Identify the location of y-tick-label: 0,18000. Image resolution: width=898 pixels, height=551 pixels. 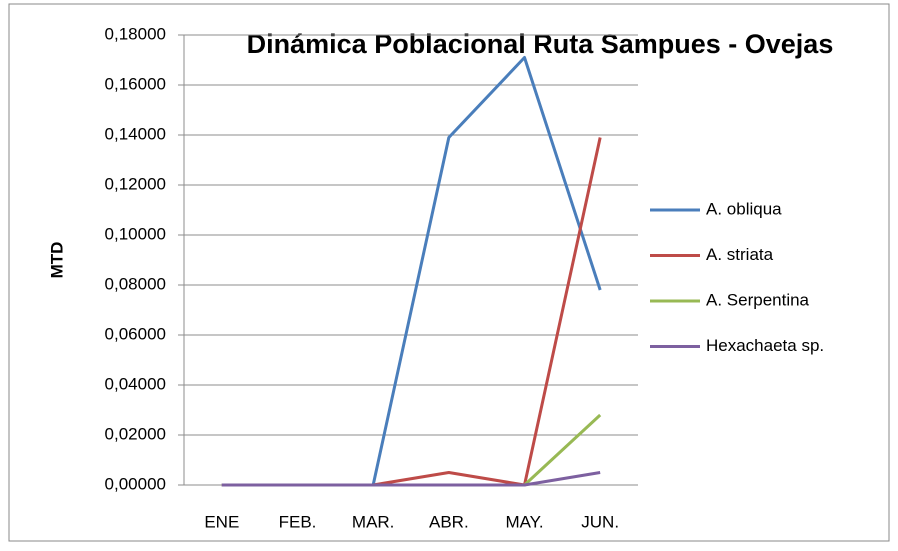
(135, 33).